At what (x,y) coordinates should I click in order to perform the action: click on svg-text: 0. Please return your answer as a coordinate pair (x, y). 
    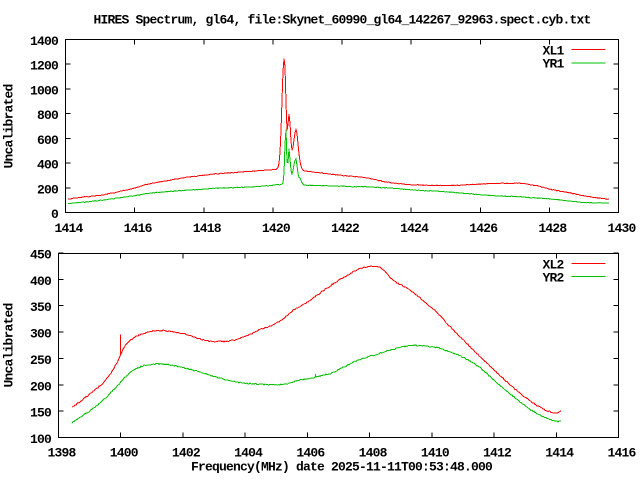
    Looking at the image, I should click on (55, 214).